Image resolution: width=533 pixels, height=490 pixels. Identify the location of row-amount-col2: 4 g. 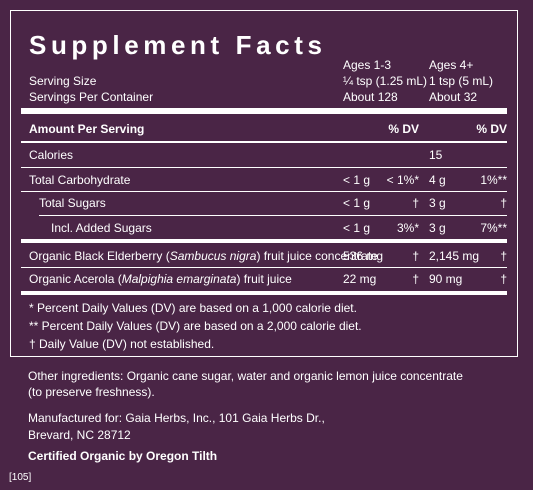
(437, 180).